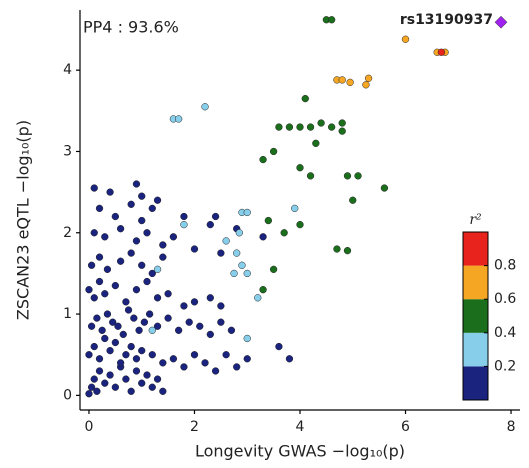  Describe the element at coordinates (194, 427) in the screenshot. I see `x-tick-label: 2` at that location.